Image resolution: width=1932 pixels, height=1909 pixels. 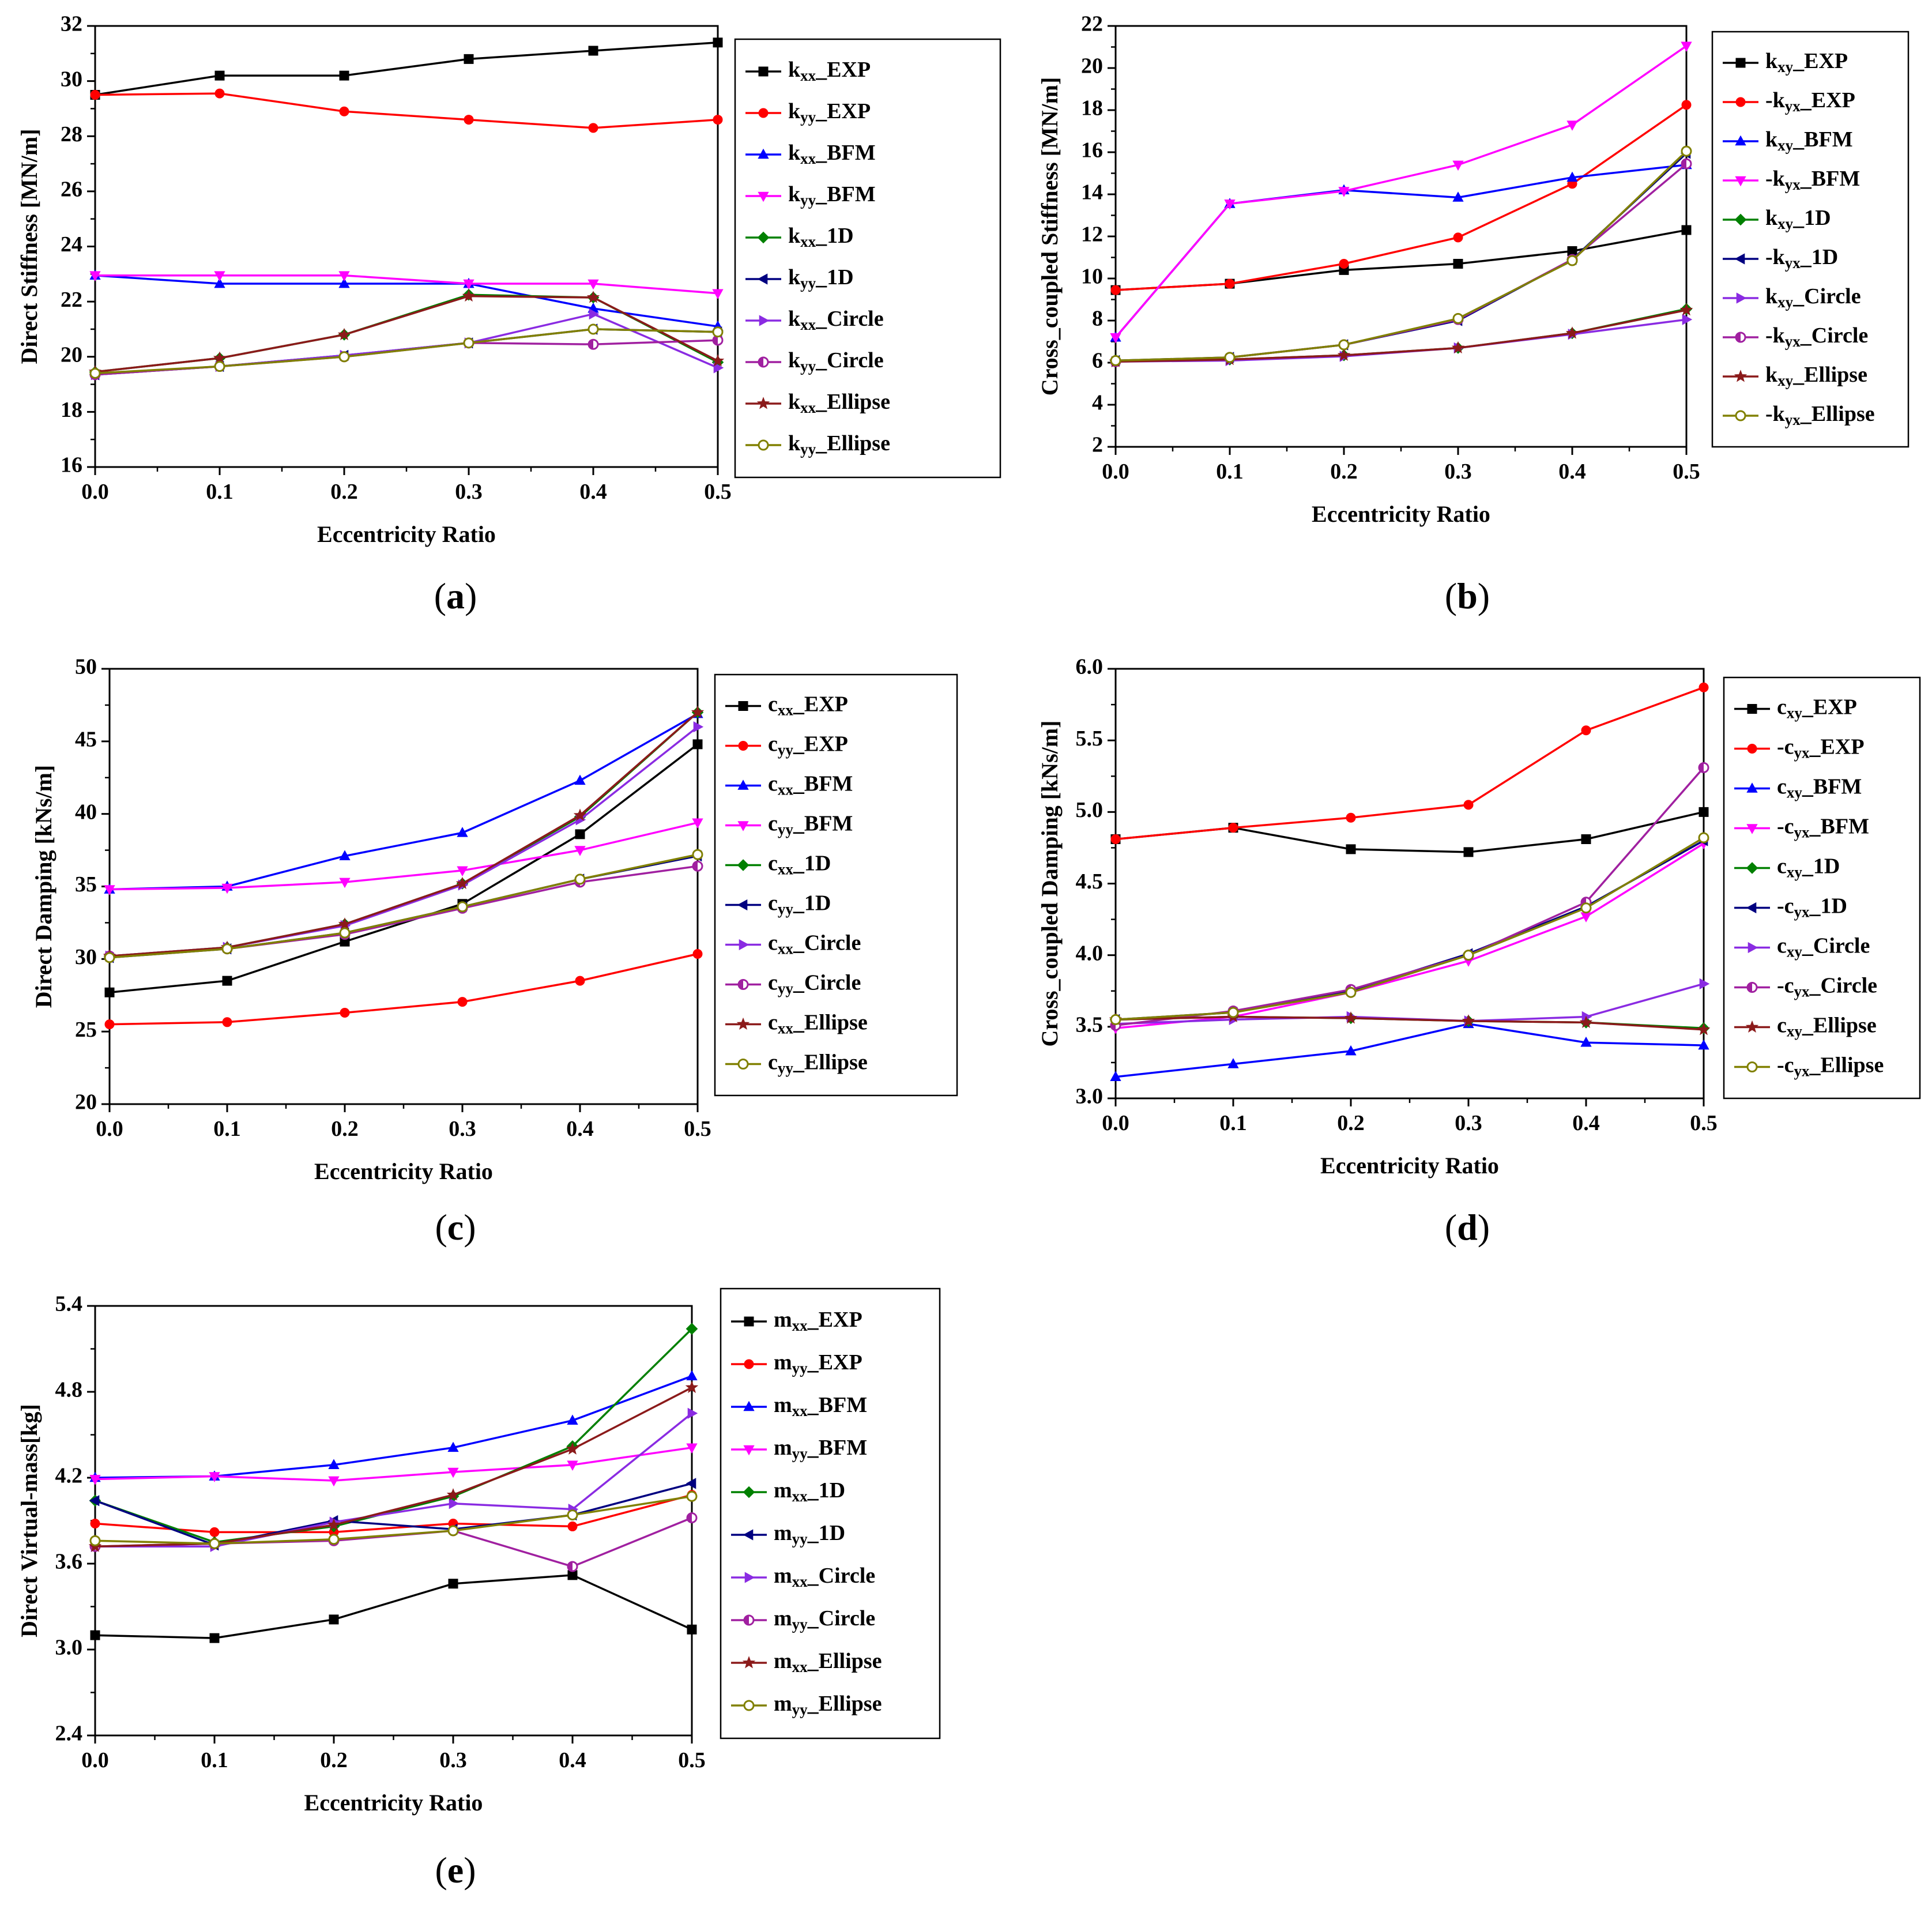 I want to click on series-cxy_BFM, so click(x=1409, y=1050).